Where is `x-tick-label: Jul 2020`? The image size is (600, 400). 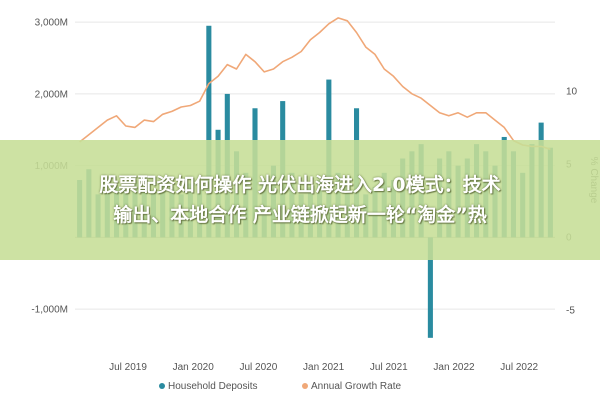
x-tick-label: Jul 2020 is located at coordinates (258, 367).